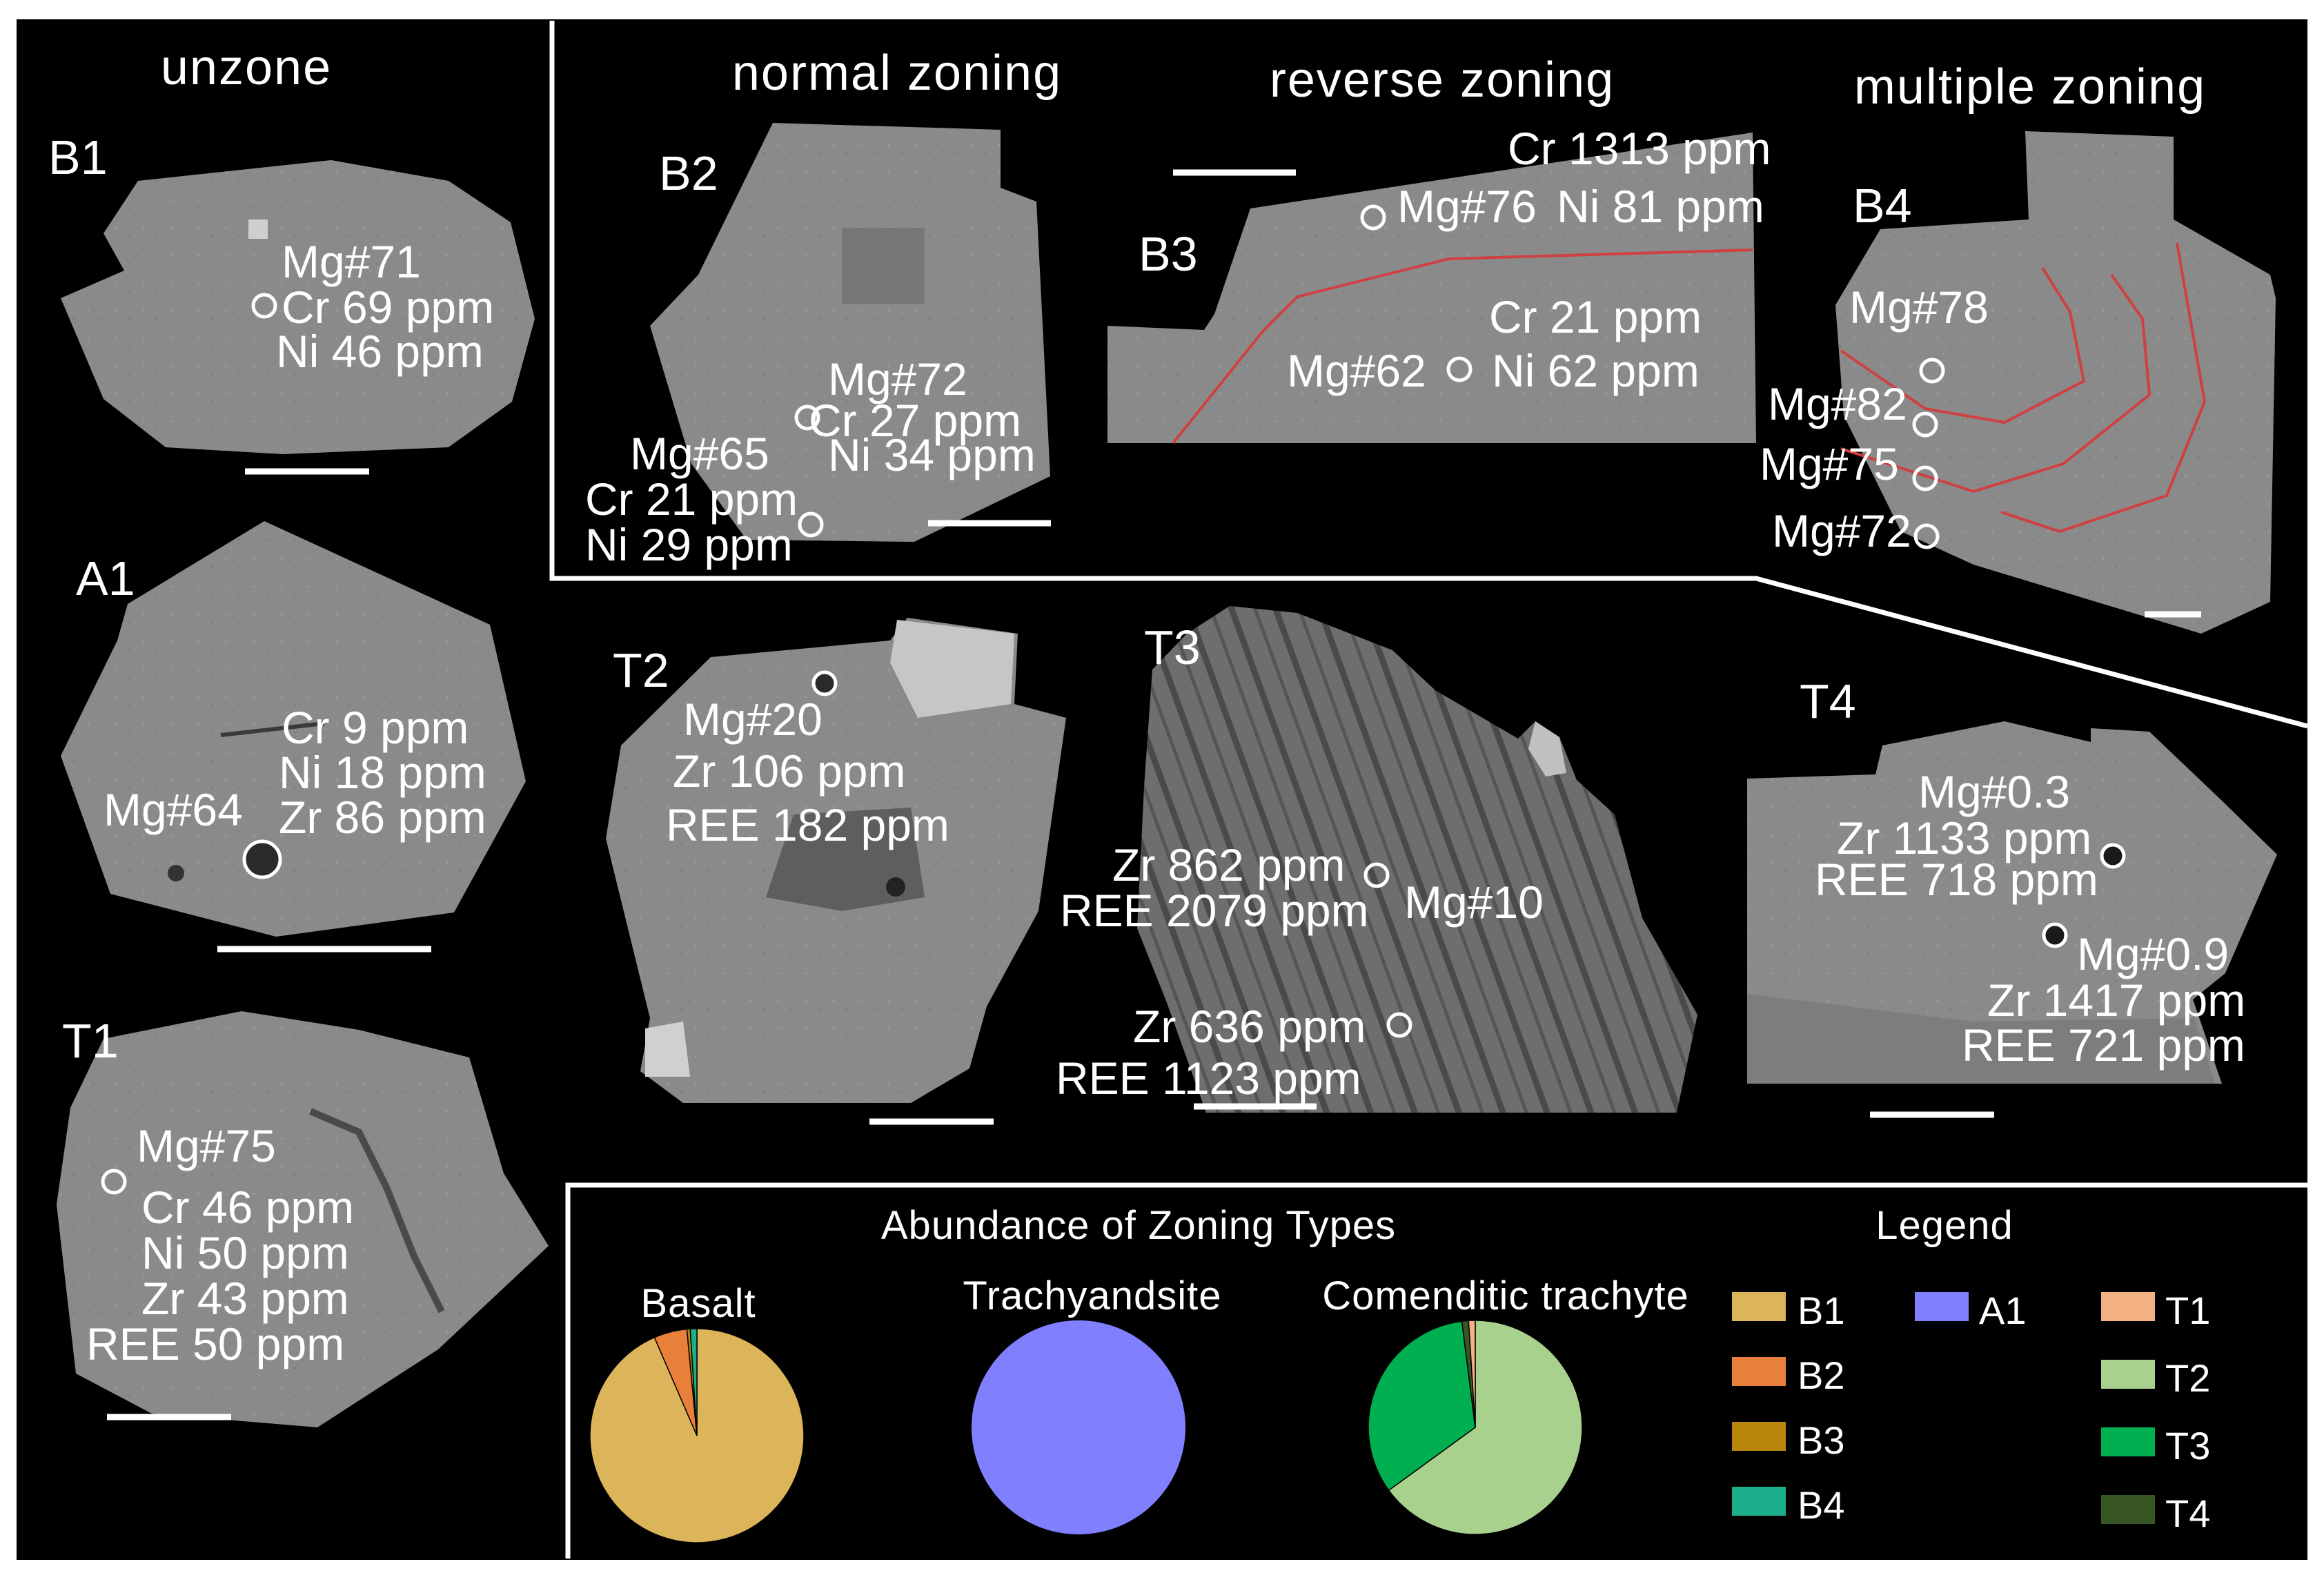  What do you see at coordinates (897, 378) in the screenshot?
I see `grain-B2-mg-core: Mg#72` at bounding box center [897, 378].